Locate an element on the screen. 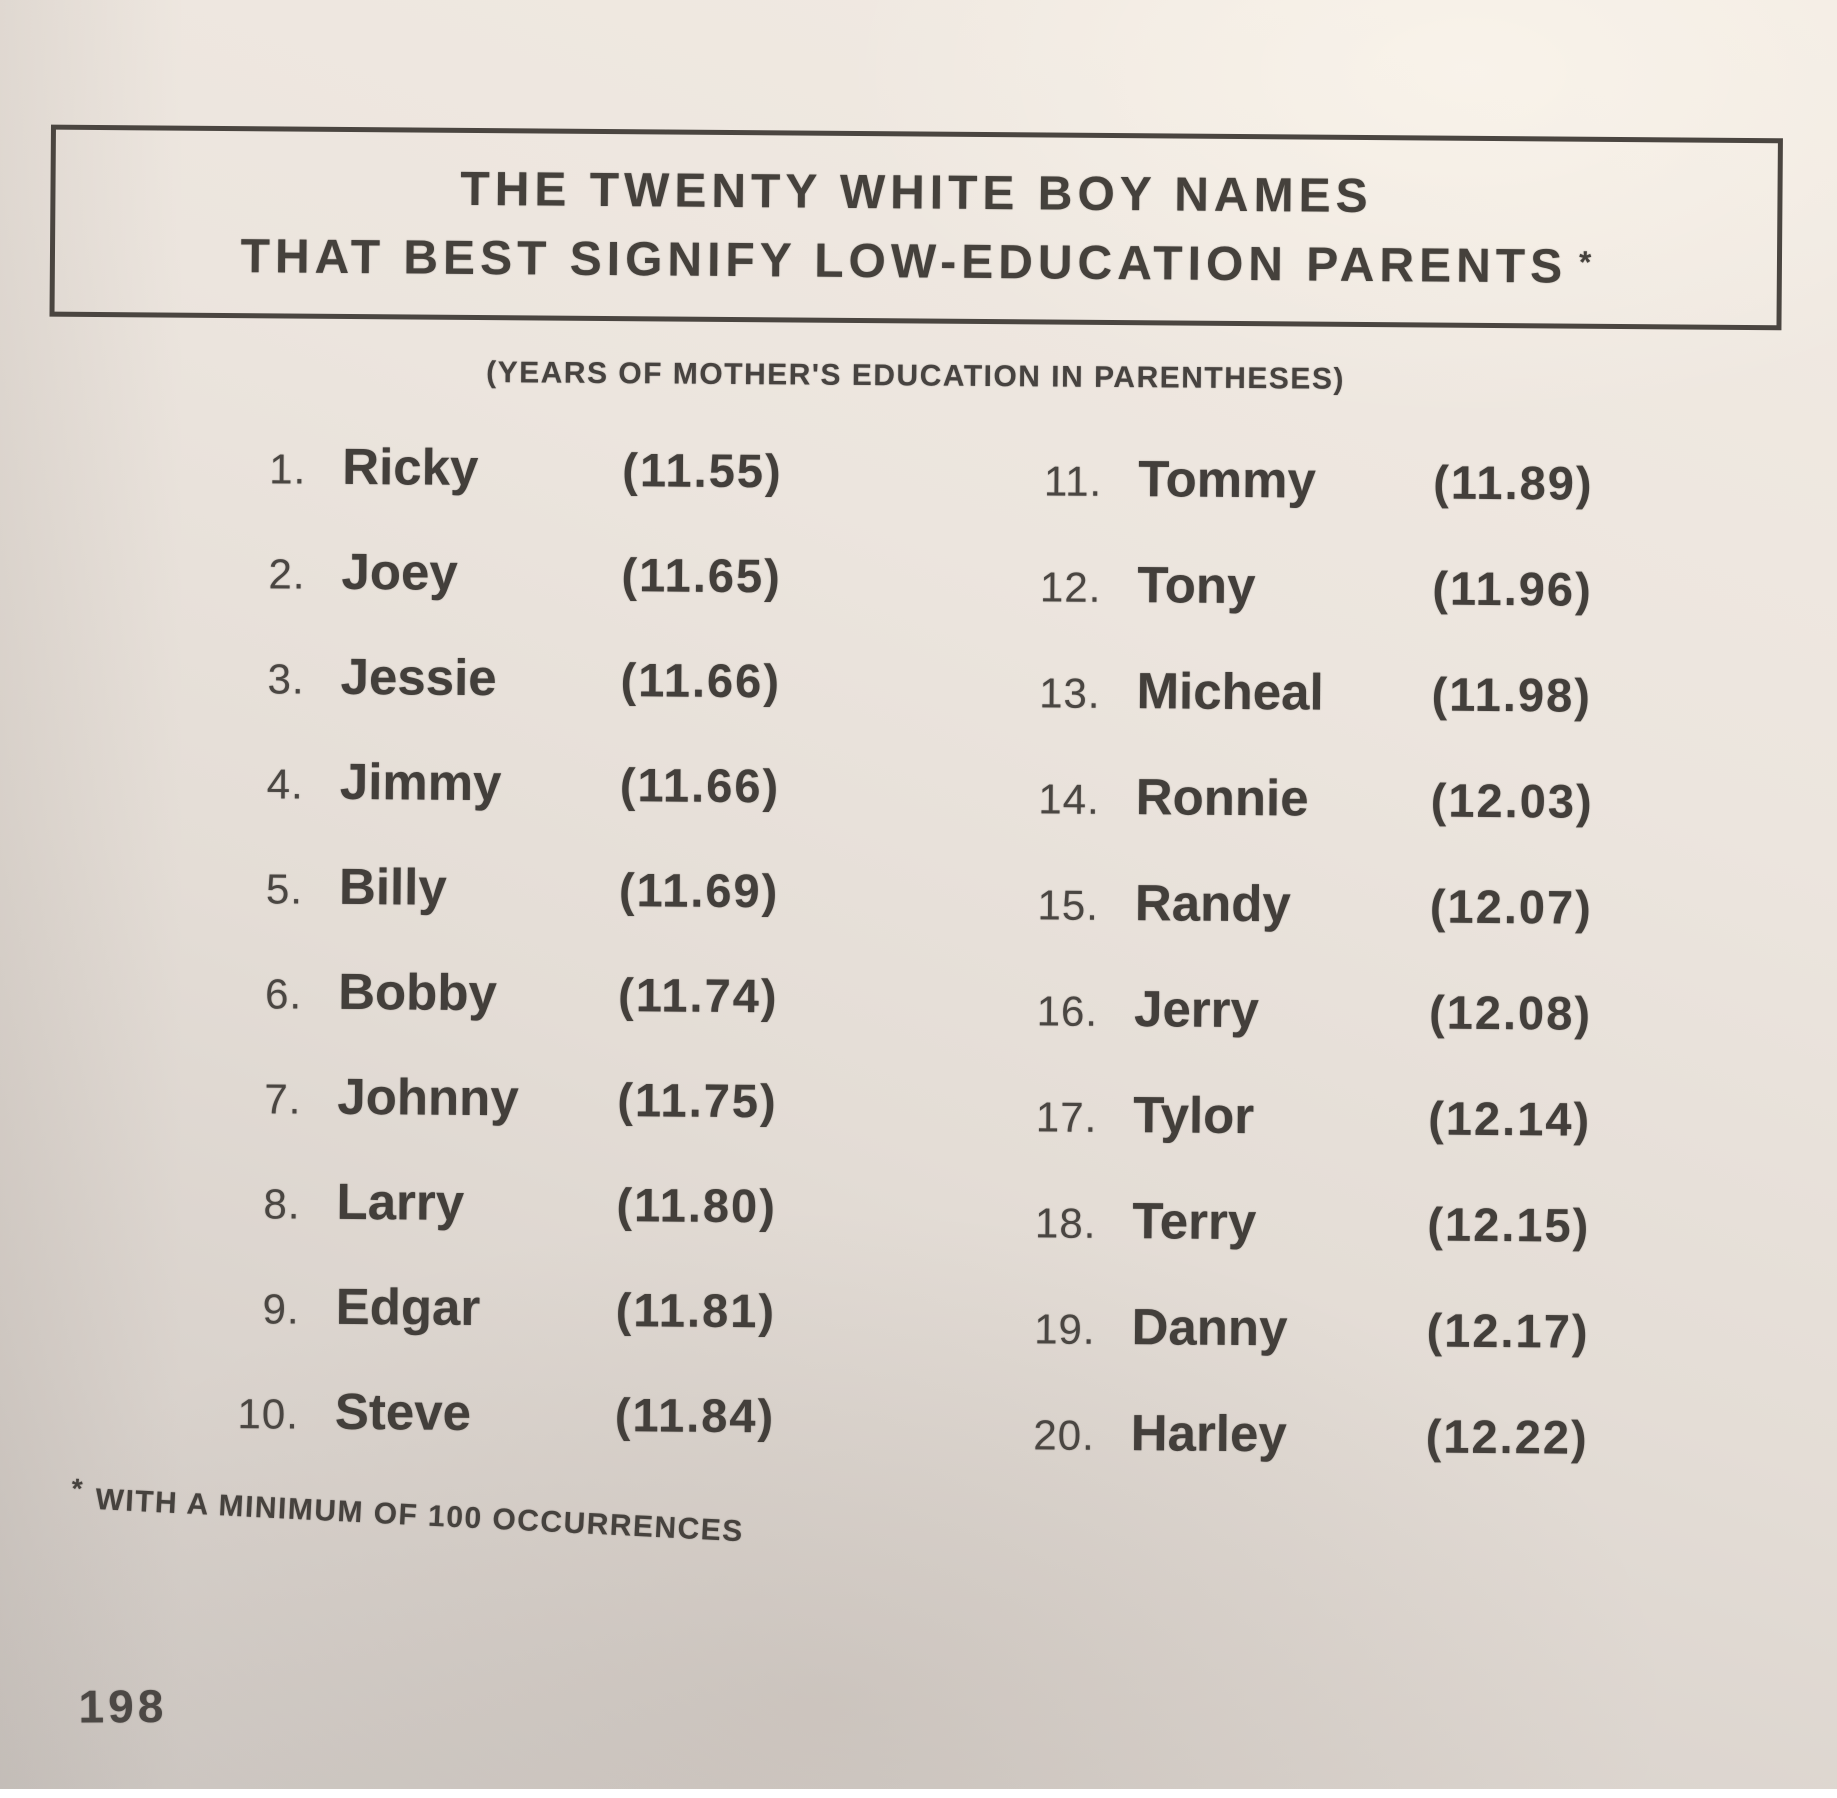 The image size is (1837, 1798). list-item: 8. Larry (11.80) is located at coordinates (490, 1225).